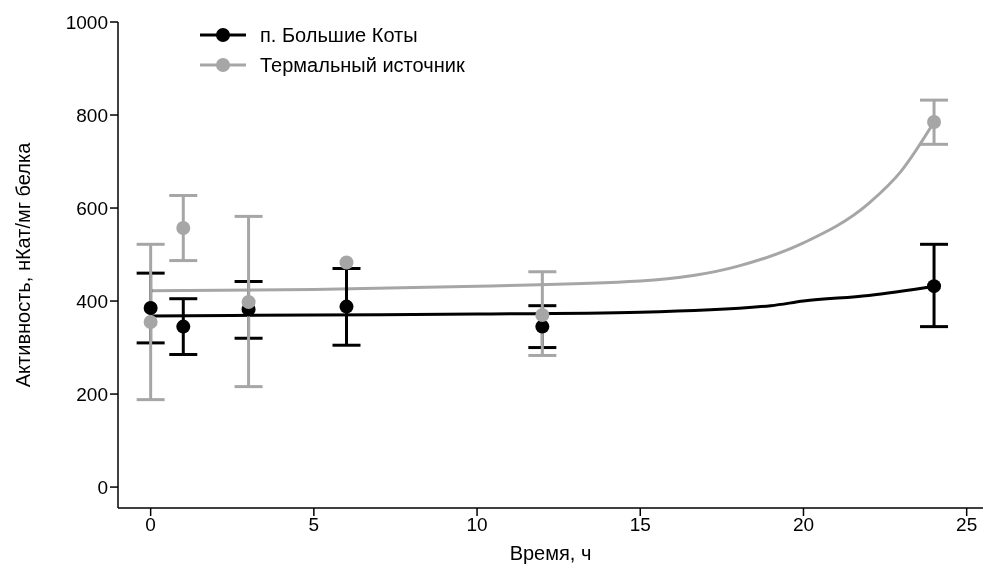 The height and width of the screenshot is (581, 1002). I want to click on x-tick-label: 25, so click(967, 525).